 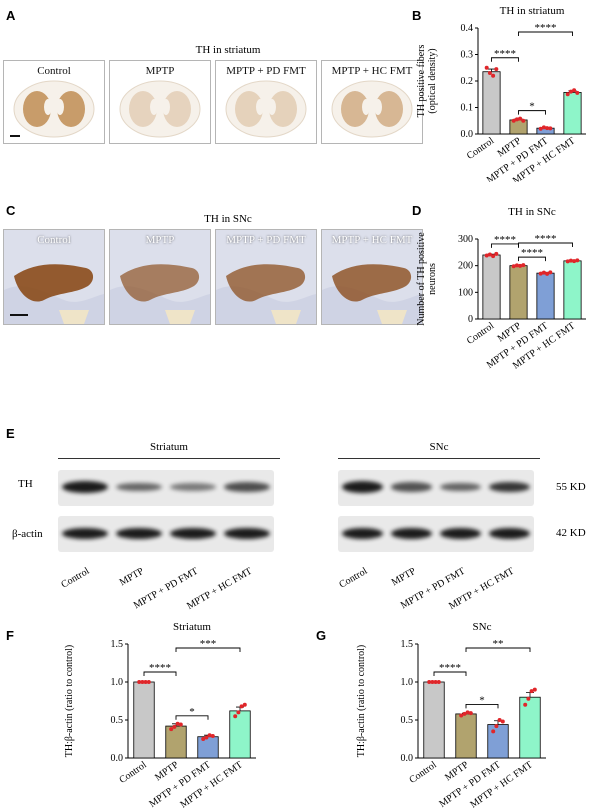 What do you see at coordinates (571, 487) in the screenshot?
I see `mw-label-th: 55 KD` at bounding box center [571, 487].